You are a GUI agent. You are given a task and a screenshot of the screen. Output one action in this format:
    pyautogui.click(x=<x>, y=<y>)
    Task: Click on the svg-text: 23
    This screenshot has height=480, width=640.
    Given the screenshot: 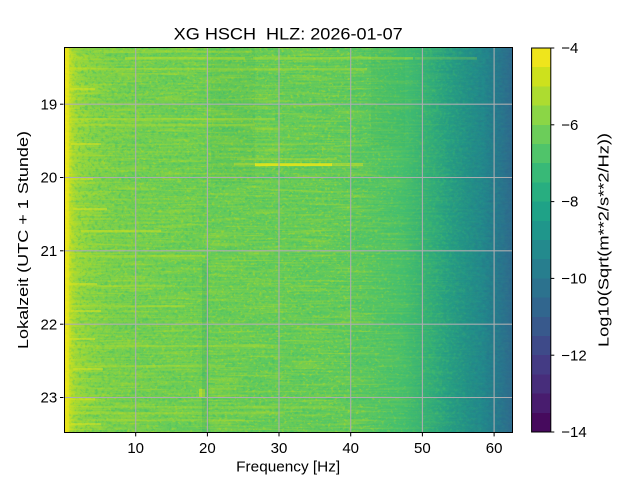 What is the action you would take?
    pyautogui.click(x=49, y=398)
    